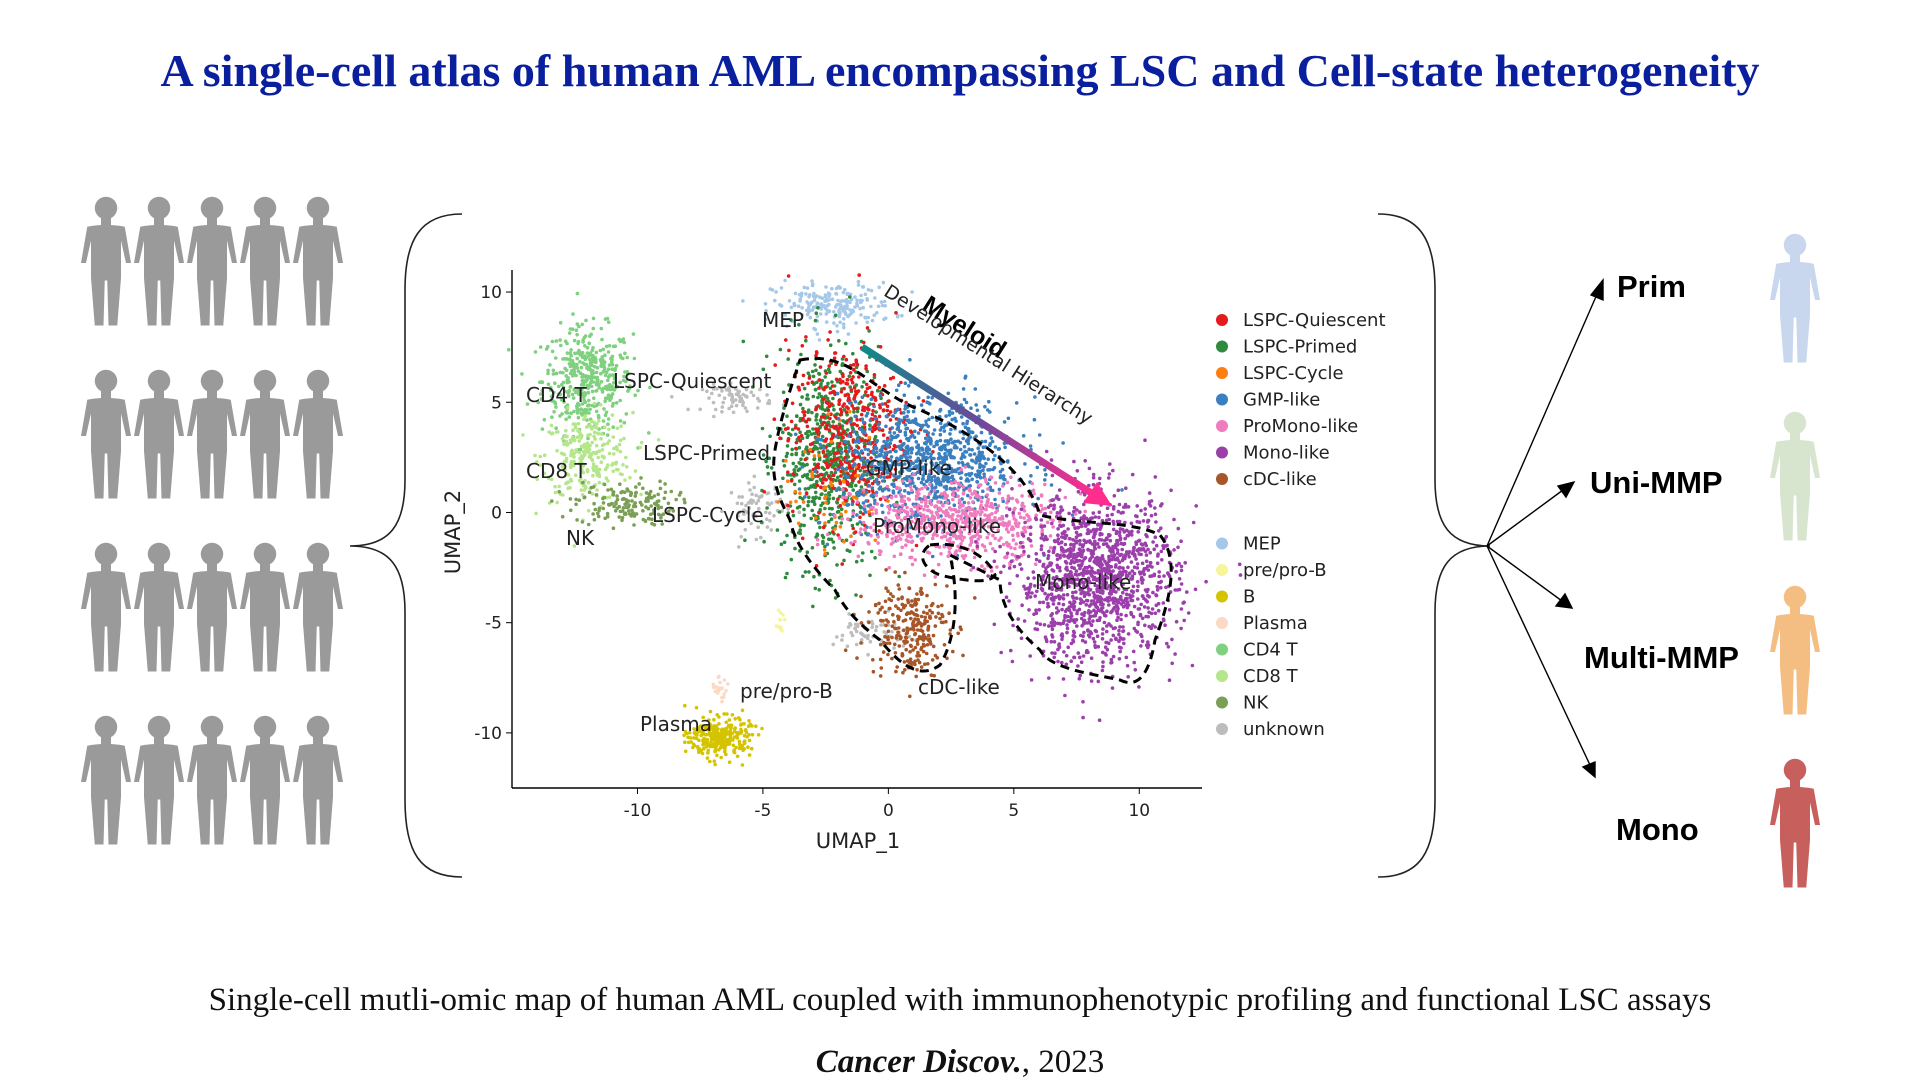  I want to click on left-brace, so click(406, 545).